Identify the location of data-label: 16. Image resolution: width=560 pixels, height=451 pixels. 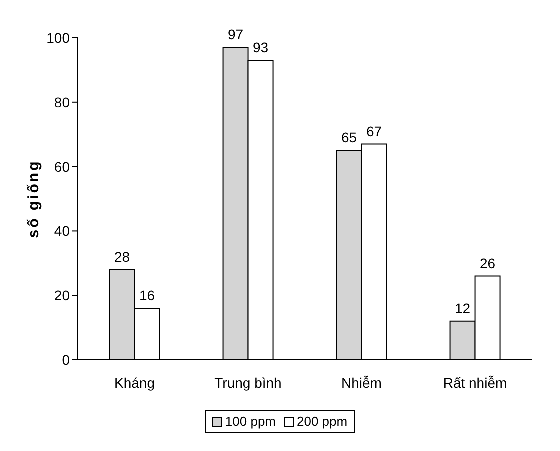
(147, 295).